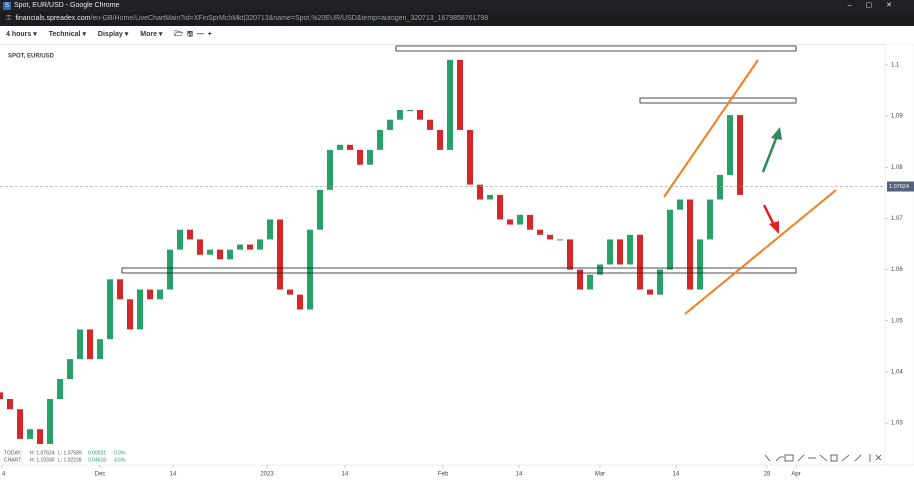 The image size is (914, 485). I want to click on down-arrow-head, so click(774, 227).